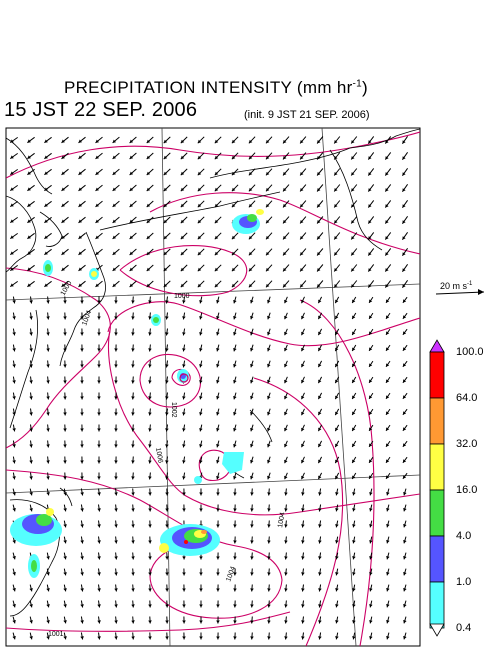  I want to click on colorbar-label: 32.0, so click(467, 444).